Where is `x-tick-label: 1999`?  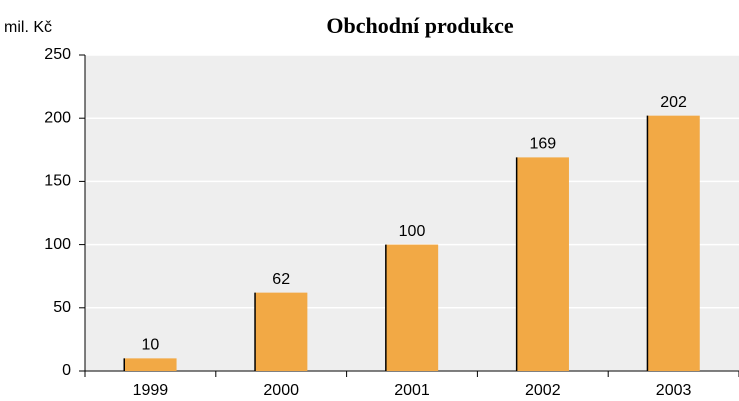 x-tick-label: 1999 is located at coordinates (151, 390).